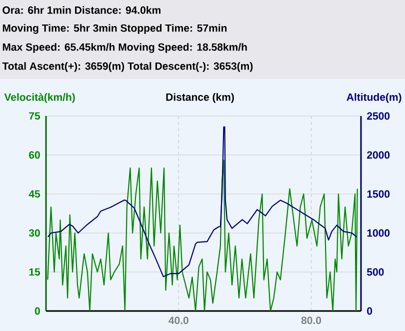  Describe the element at coordinates (378, 116) in the screenshot. I see `y2-tick-label: 2500` at that location.